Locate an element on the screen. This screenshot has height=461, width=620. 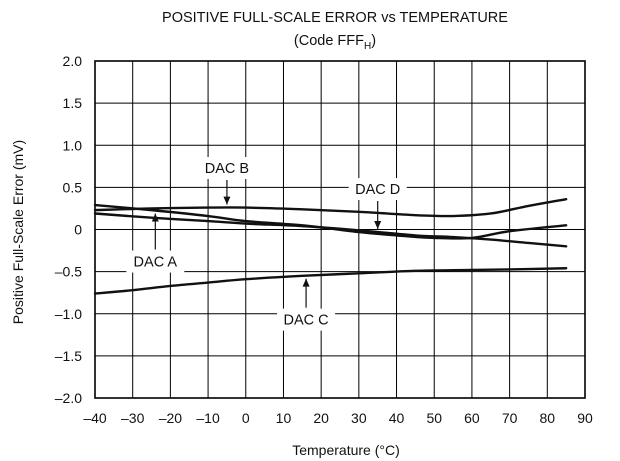
callout-label-dac-c: DAC C is located at coordinates (306, 321).